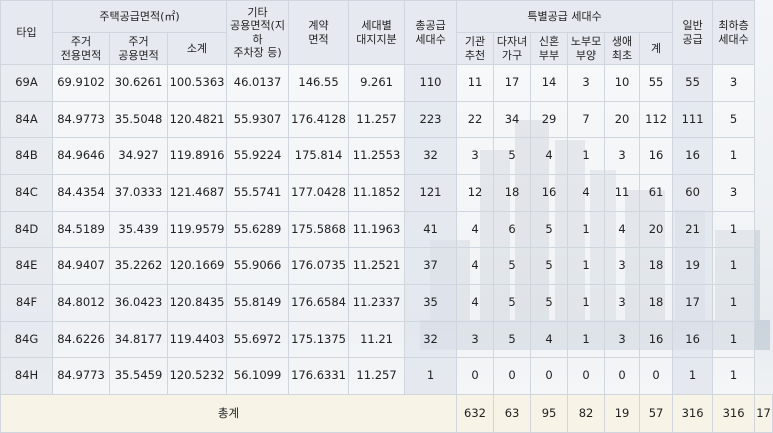  What do you see at coordinates (138, 339) in the screenshot?
I see `cell-common-area: 34.8177` at bounding box center [138, 339].